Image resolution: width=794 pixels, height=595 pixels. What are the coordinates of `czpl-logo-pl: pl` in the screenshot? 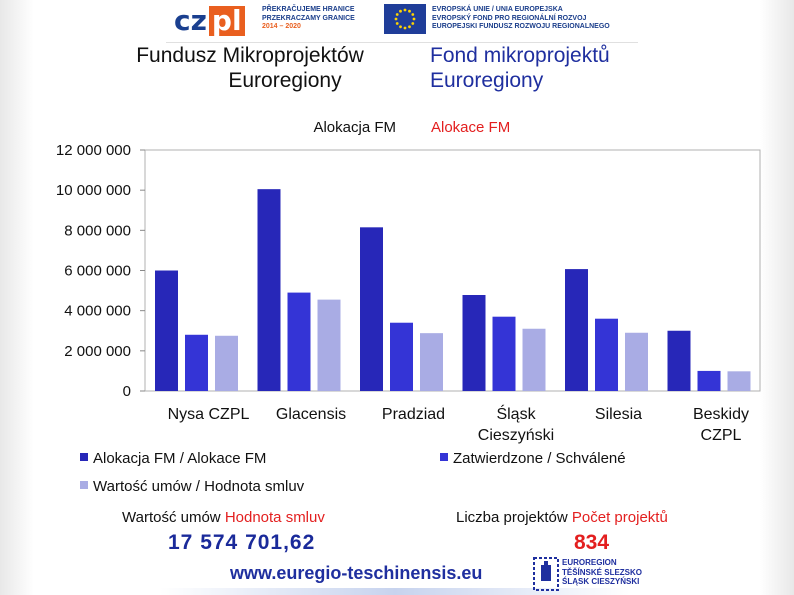 It's located at (226, 21).